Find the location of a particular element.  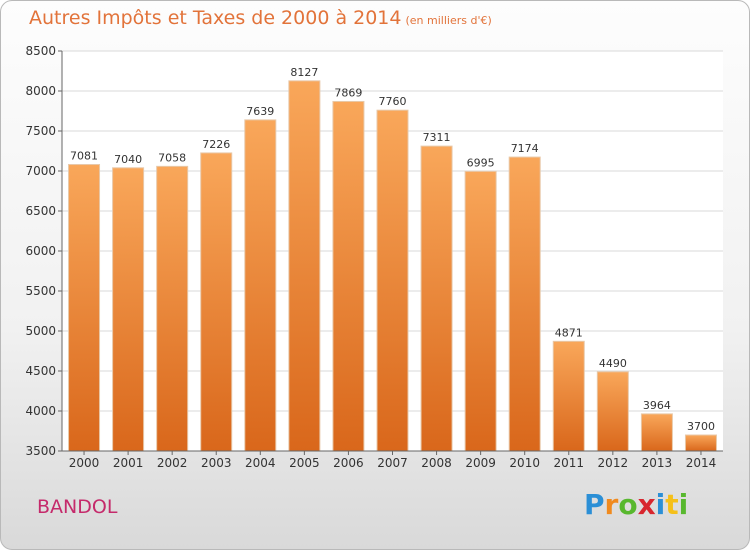

commune-name: BANDOL is located at coordinates (77, 507).